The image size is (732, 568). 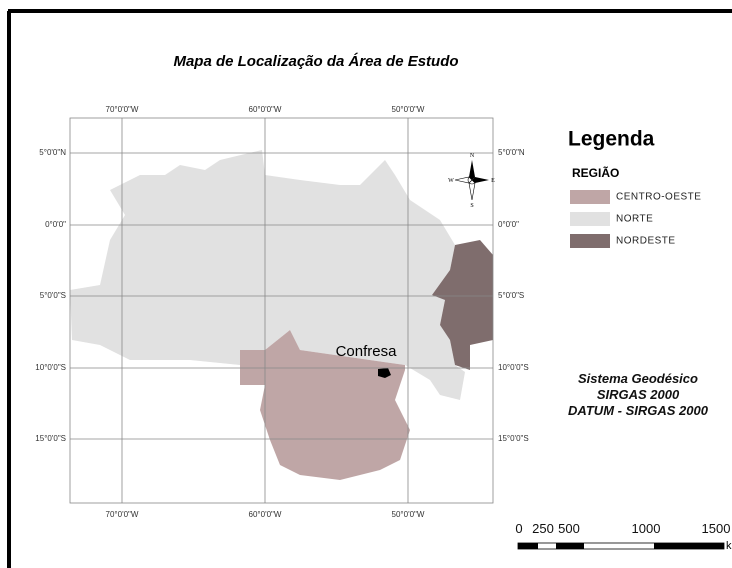 I want to click on confresa-area, so click(x=384, y=373).